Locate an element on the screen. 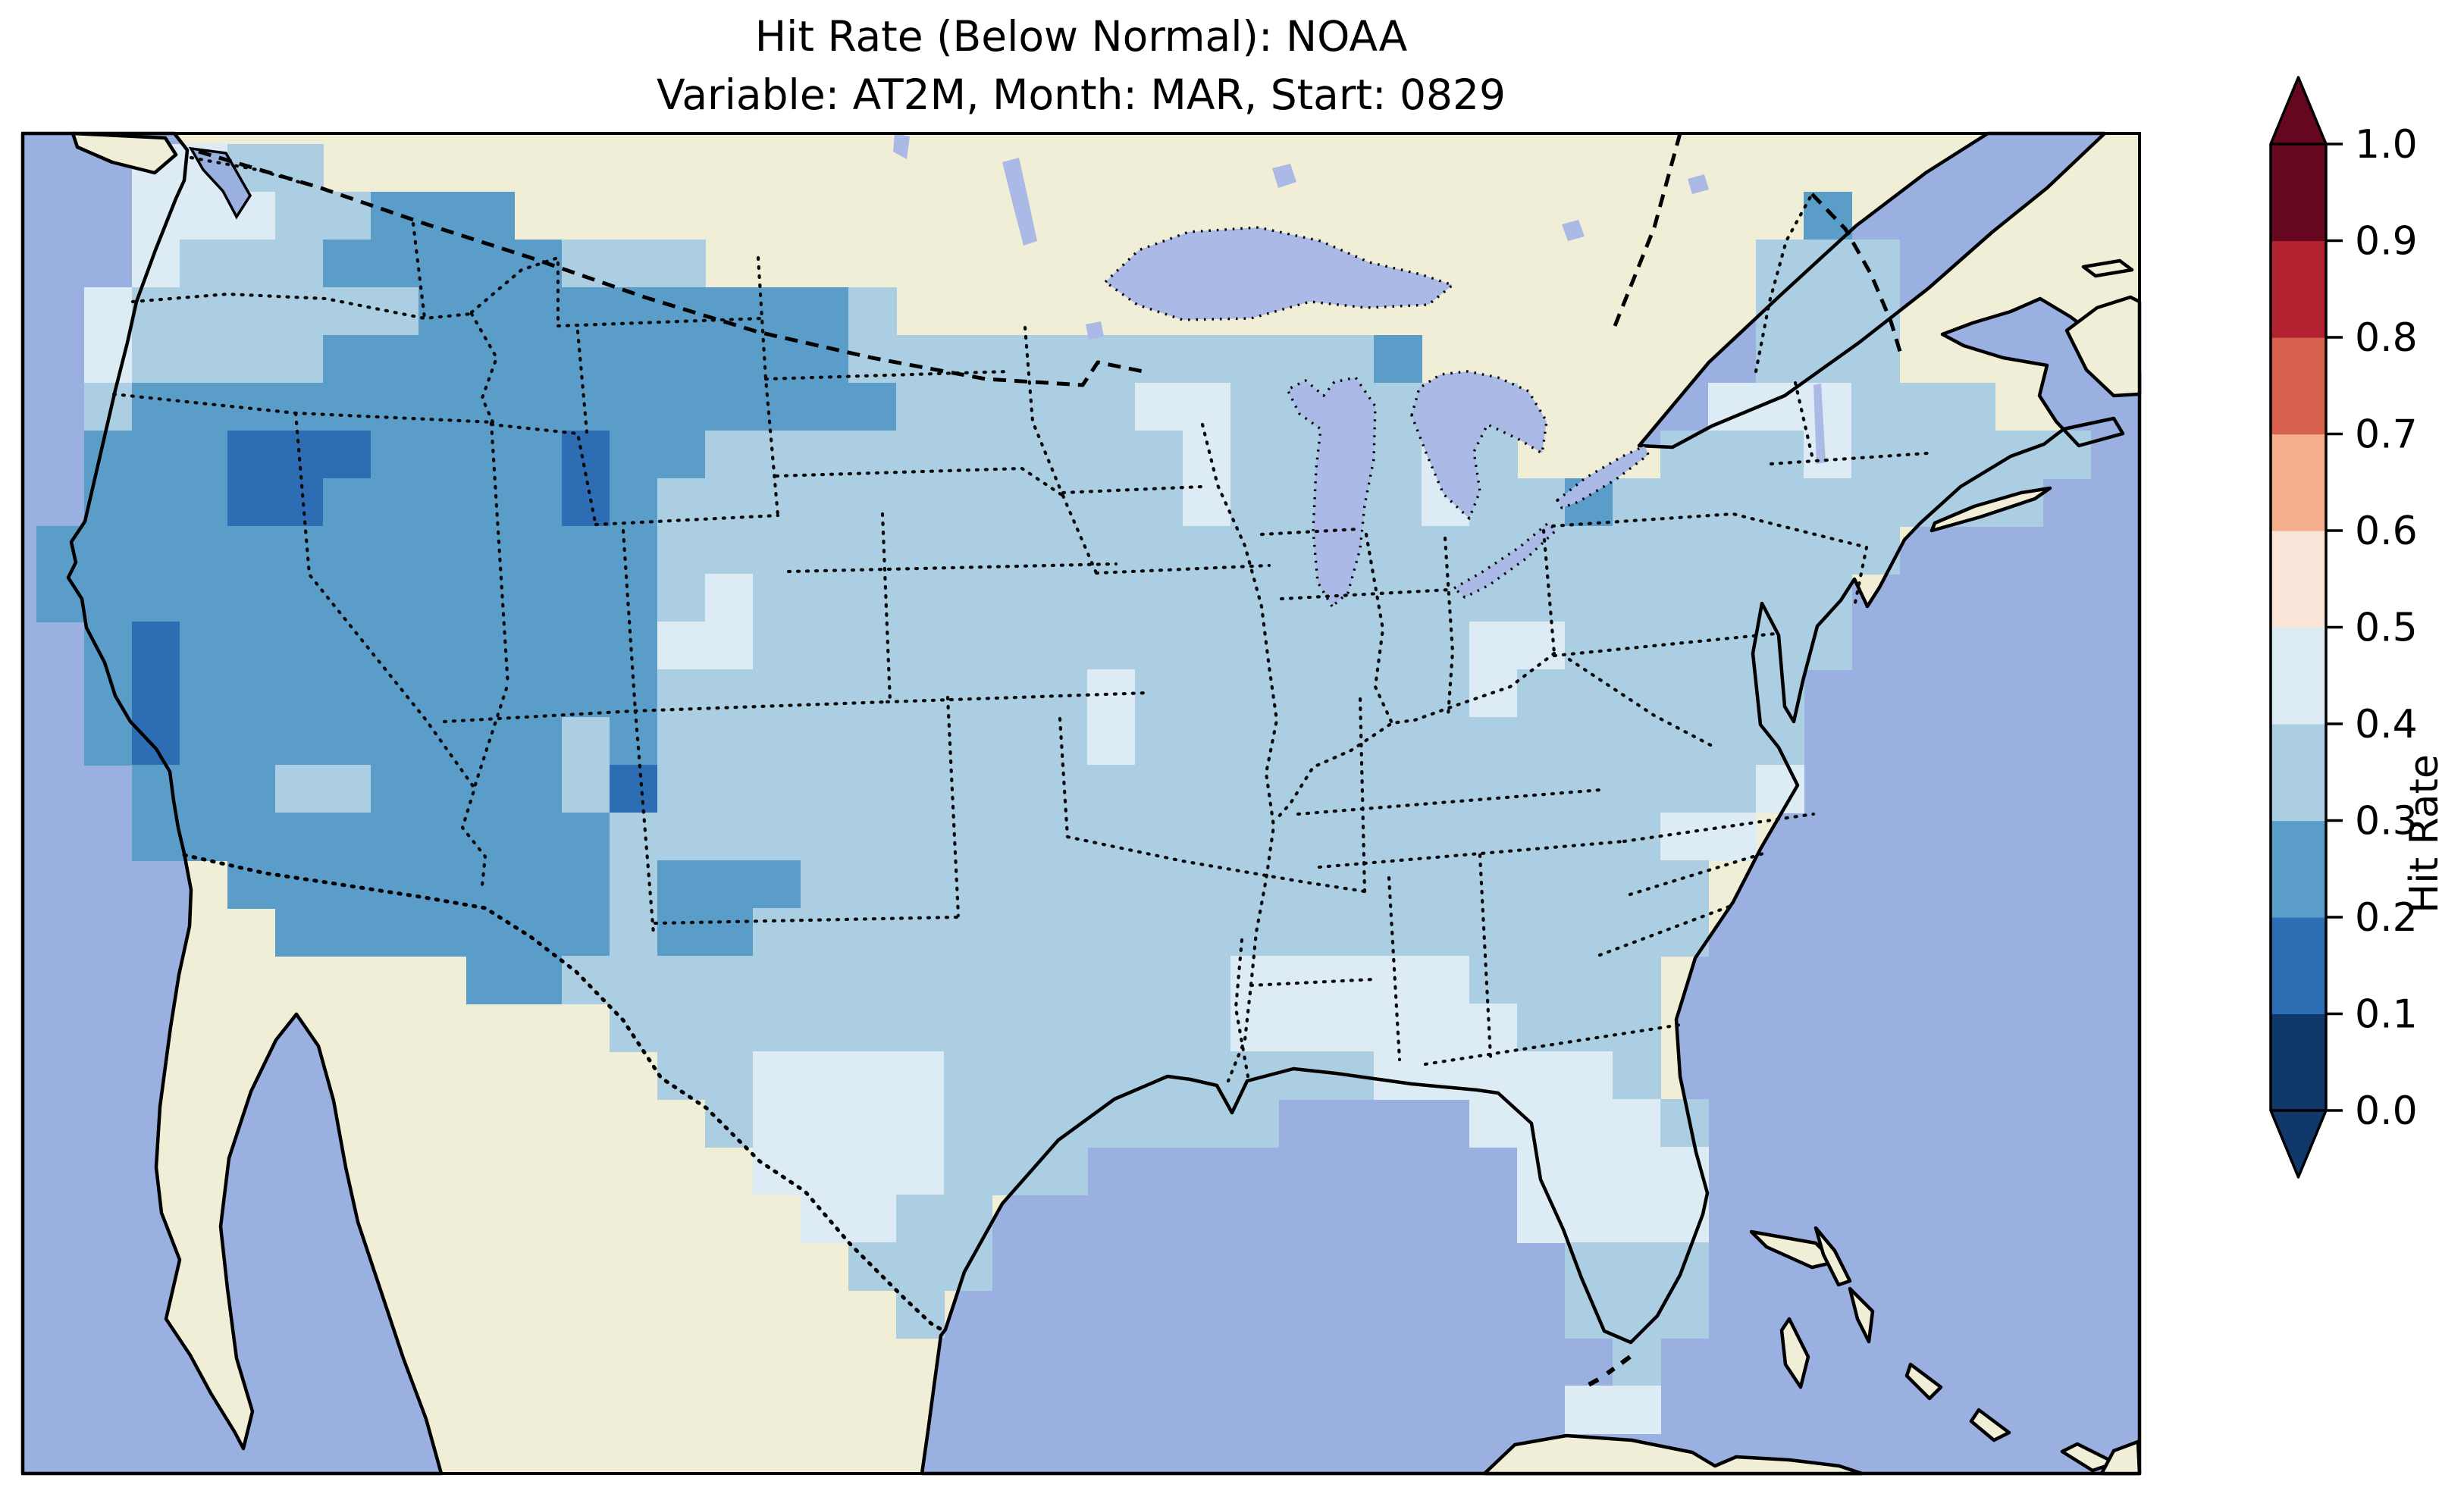 Image resolution: width=2464 pixels, height=1494 pixels. colorbar-tick-label: 0.2 is located at coordinates (2387, 918).